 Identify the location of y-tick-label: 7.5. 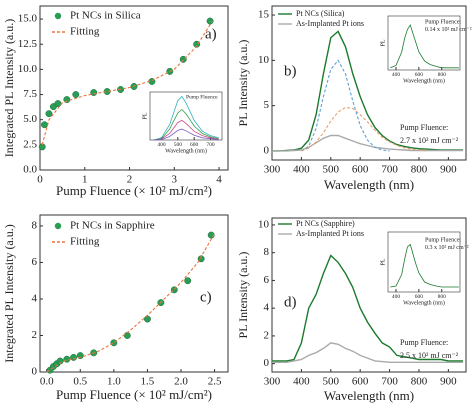
(30, 94).